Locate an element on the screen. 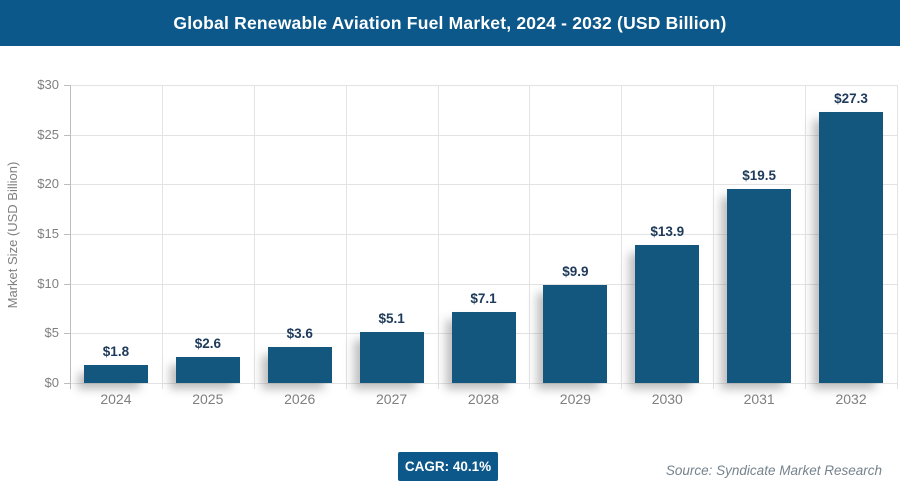 This screenshot has width=900, height=500. bar-2029 is located at coordinates (575, 333).